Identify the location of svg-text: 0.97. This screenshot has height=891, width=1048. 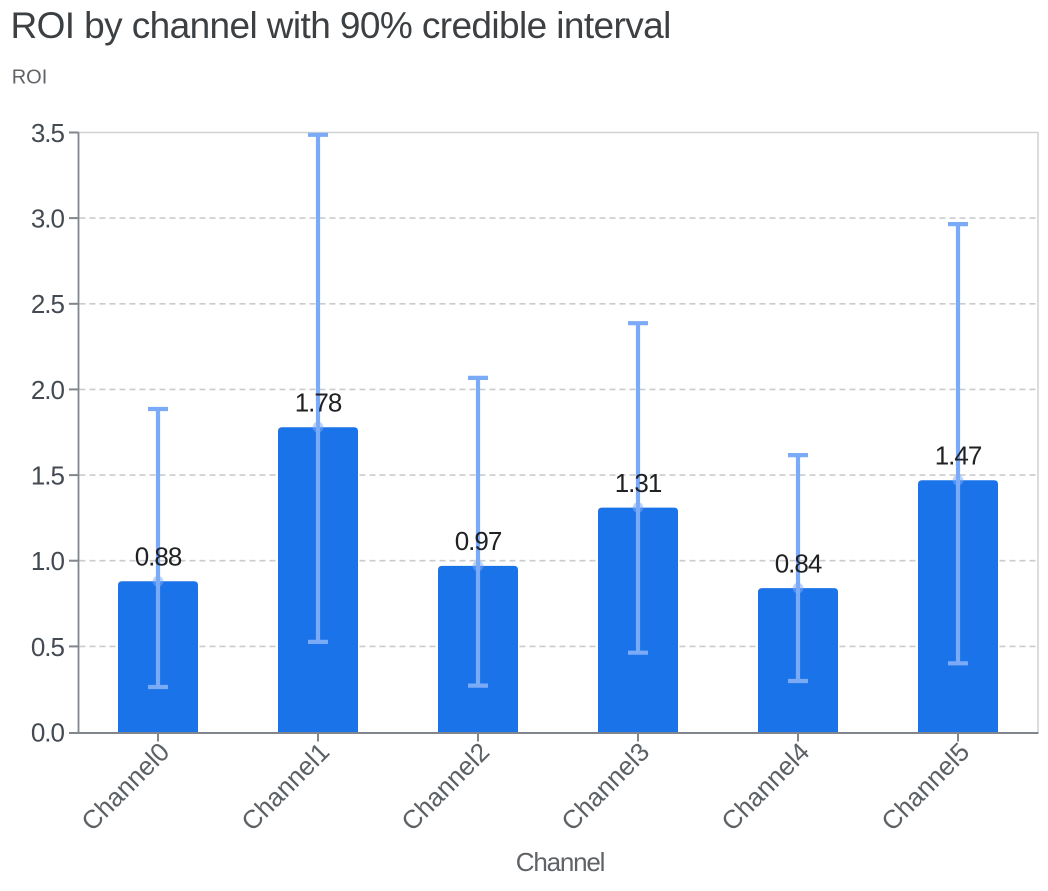
(478, 541).